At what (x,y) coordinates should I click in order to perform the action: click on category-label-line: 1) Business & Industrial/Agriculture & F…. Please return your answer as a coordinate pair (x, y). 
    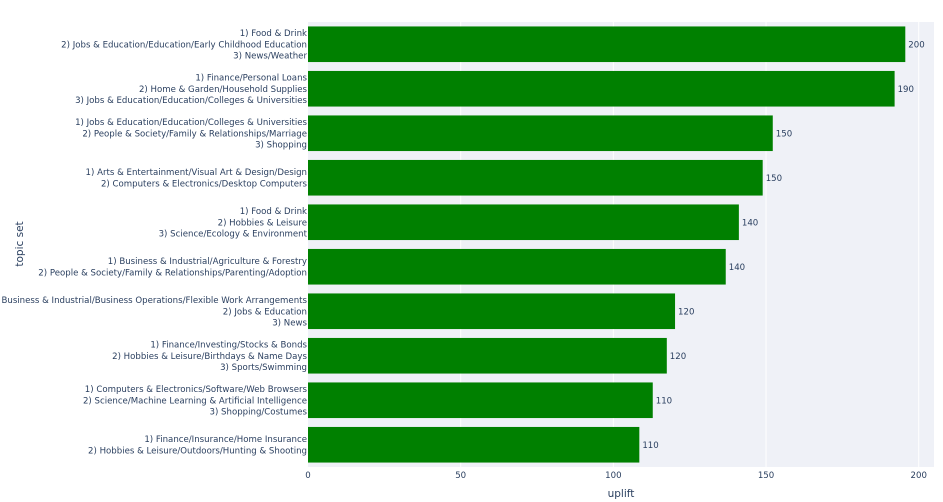
    Looking at the image, I should click on (207, 262).